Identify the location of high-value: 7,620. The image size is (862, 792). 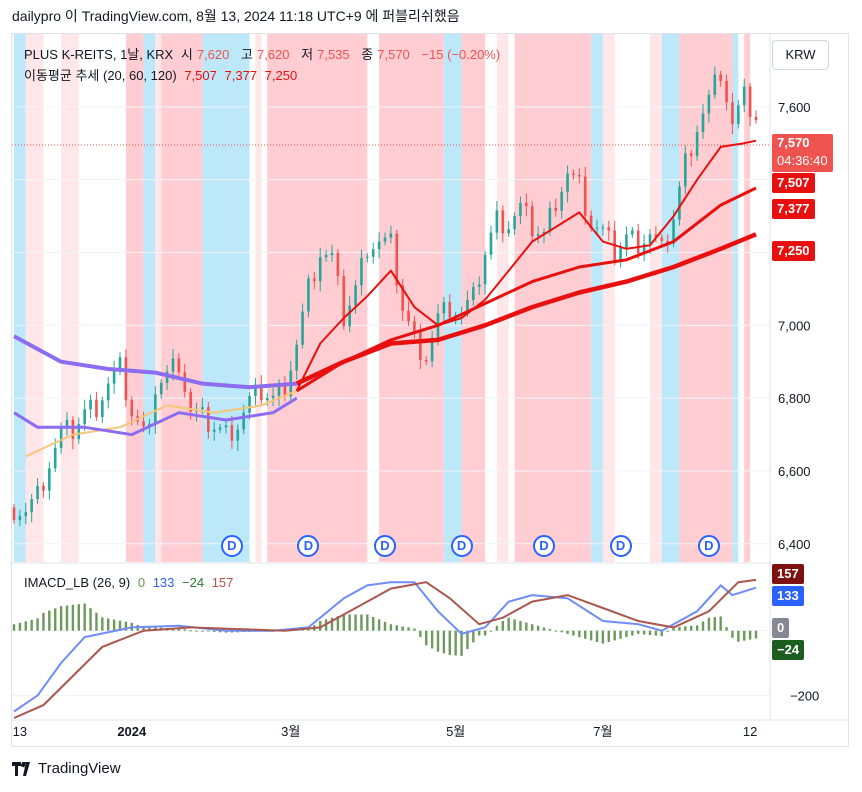
(273, 54).